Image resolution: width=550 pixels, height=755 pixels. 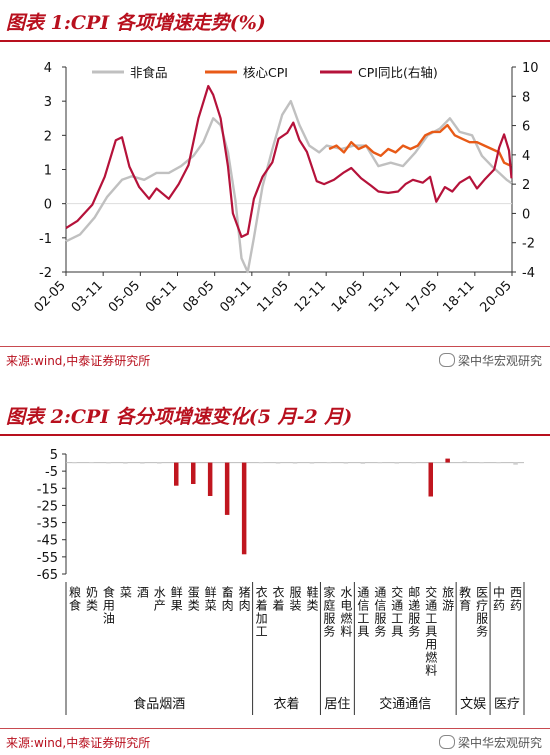 What do you see at coordinates (526, 185) in the screenshot?
I see `figure1-right-tick-label: 2` at bounding box center [526, 185].